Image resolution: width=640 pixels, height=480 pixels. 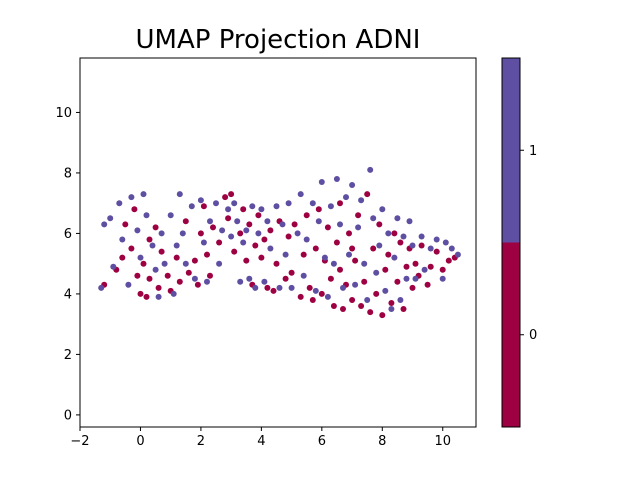 I want to click on x-axis: −2 0 2 4 6 8 10, so click(x=260, y=438).